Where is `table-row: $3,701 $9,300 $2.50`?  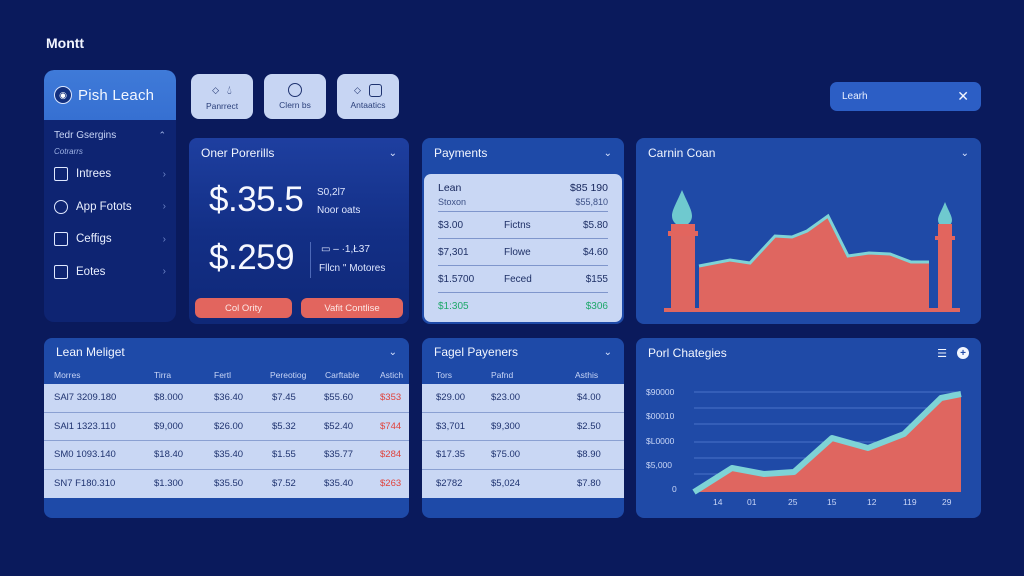
table-row: $3,701 $9,300 $2.50 is located at coordinates (523, 427).